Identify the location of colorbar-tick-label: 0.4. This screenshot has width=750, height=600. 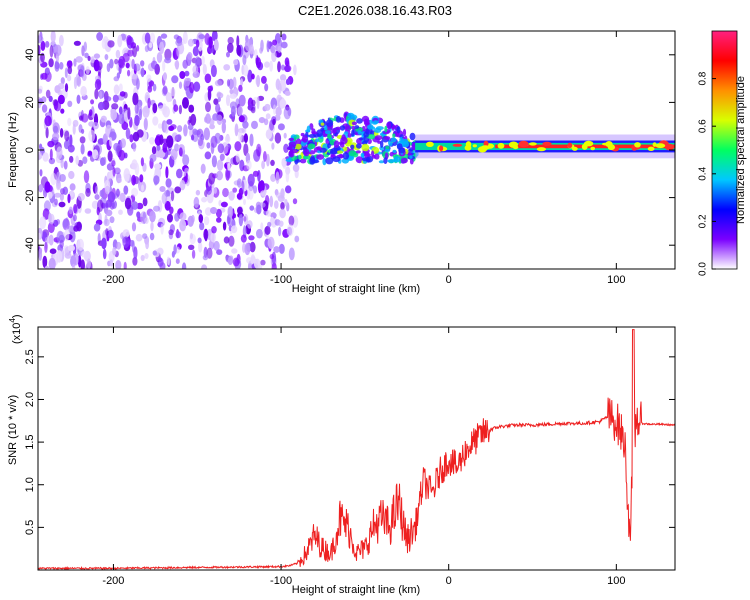
(703, 173).